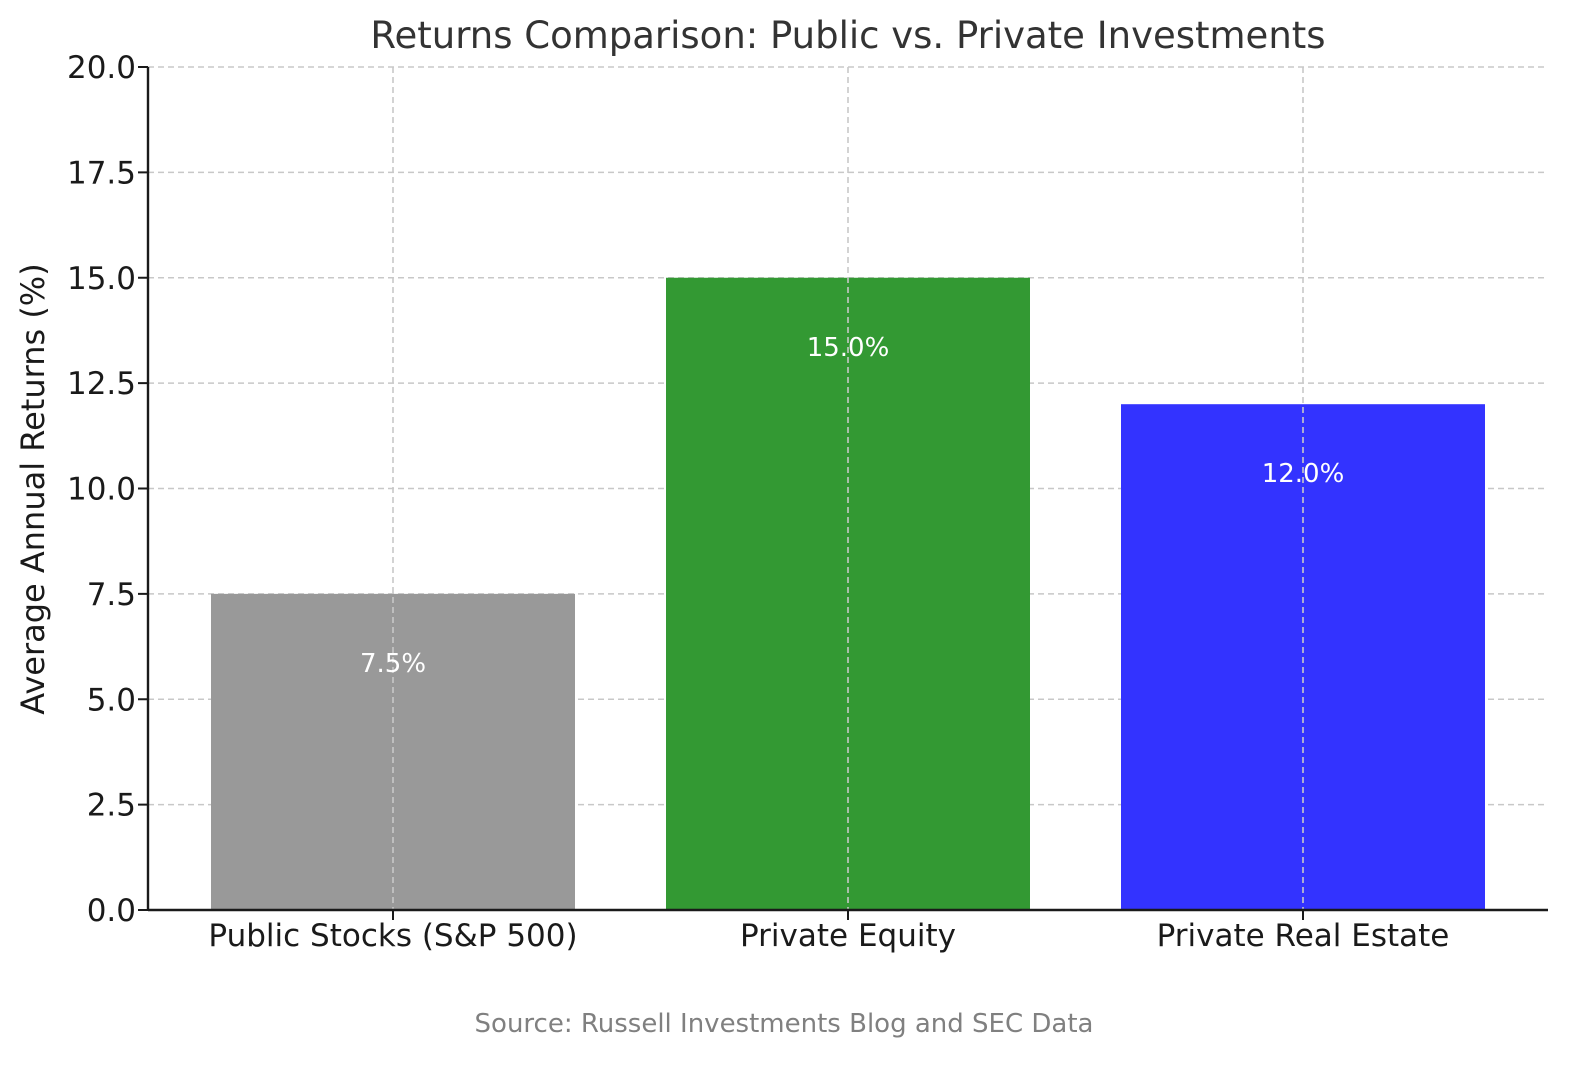  Describe the element at coordinates (111, 595) in the screenshot. I see `y-tick-label: 7.5` at that location.